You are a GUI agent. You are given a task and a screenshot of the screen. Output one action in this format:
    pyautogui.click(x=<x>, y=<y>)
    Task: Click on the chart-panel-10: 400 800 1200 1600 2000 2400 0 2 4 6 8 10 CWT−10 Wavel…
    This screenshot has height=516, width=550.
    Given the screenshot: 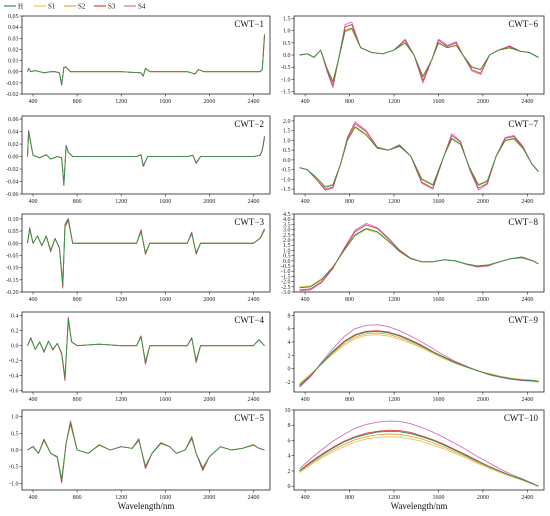 What is the action you would take?
    pyautogui.click(x=415, y=459)
    